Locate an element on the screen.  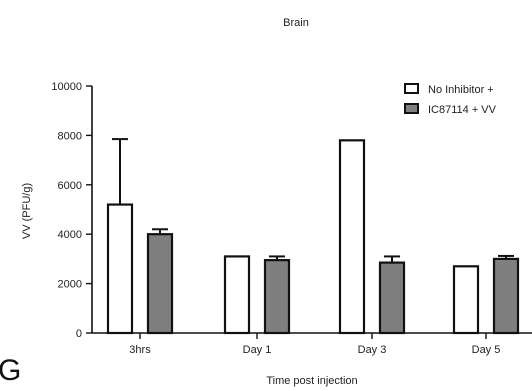
chart-title: Brain is located at coordinates (296, 23).